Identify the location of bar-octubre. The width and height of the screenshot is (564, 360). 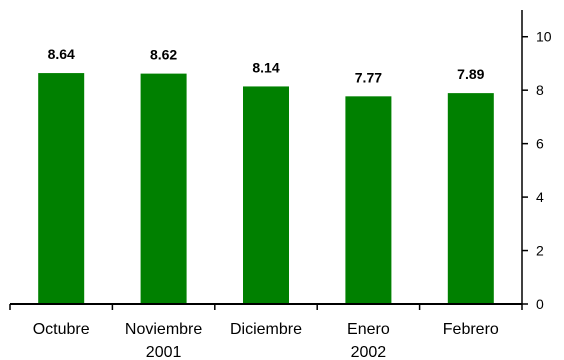
(61, 189).